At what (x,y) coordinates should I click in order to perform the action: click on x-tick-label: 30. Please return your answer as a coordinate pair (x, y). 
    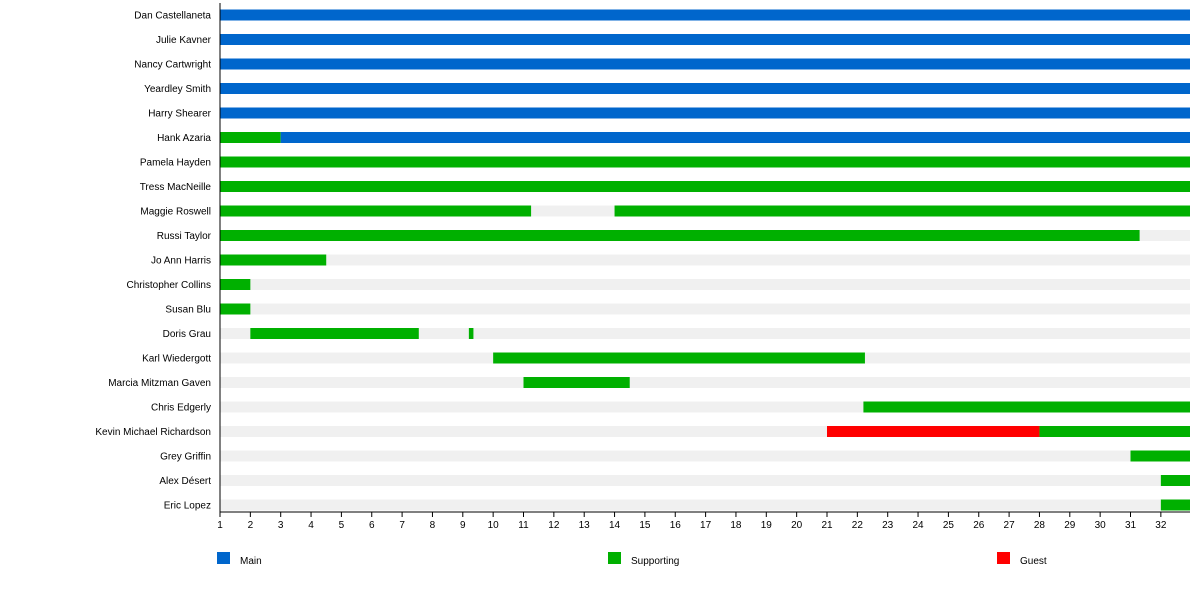
    Looking at the image, I should click on (1101, 525).